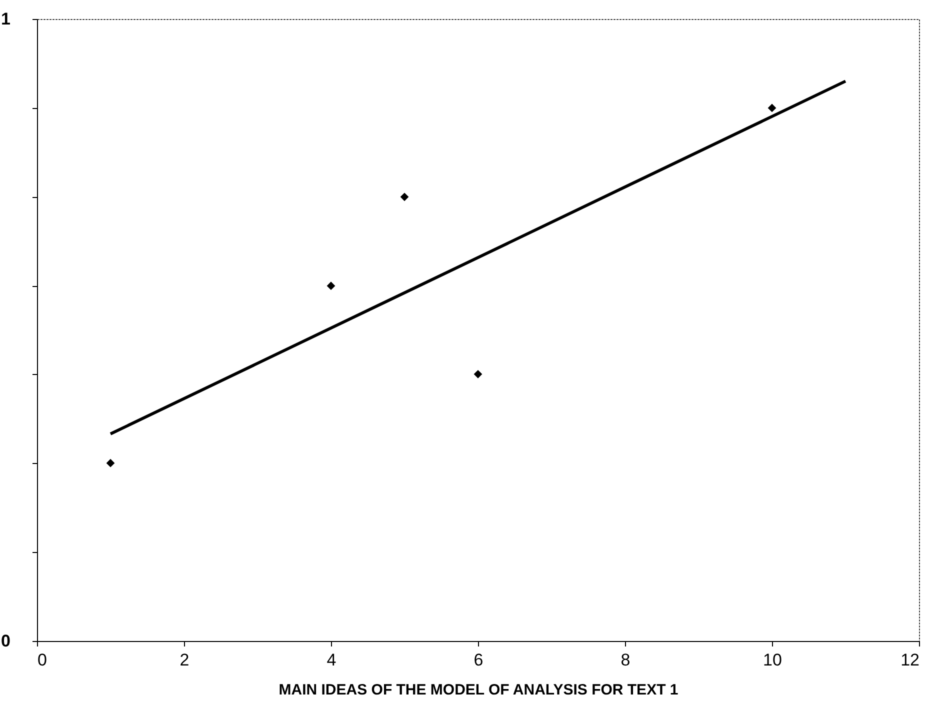  What do you see at coordinates (772, 660) in the screenshot?
I see `x-tick-label: 10` at bounding box center [772, 660].